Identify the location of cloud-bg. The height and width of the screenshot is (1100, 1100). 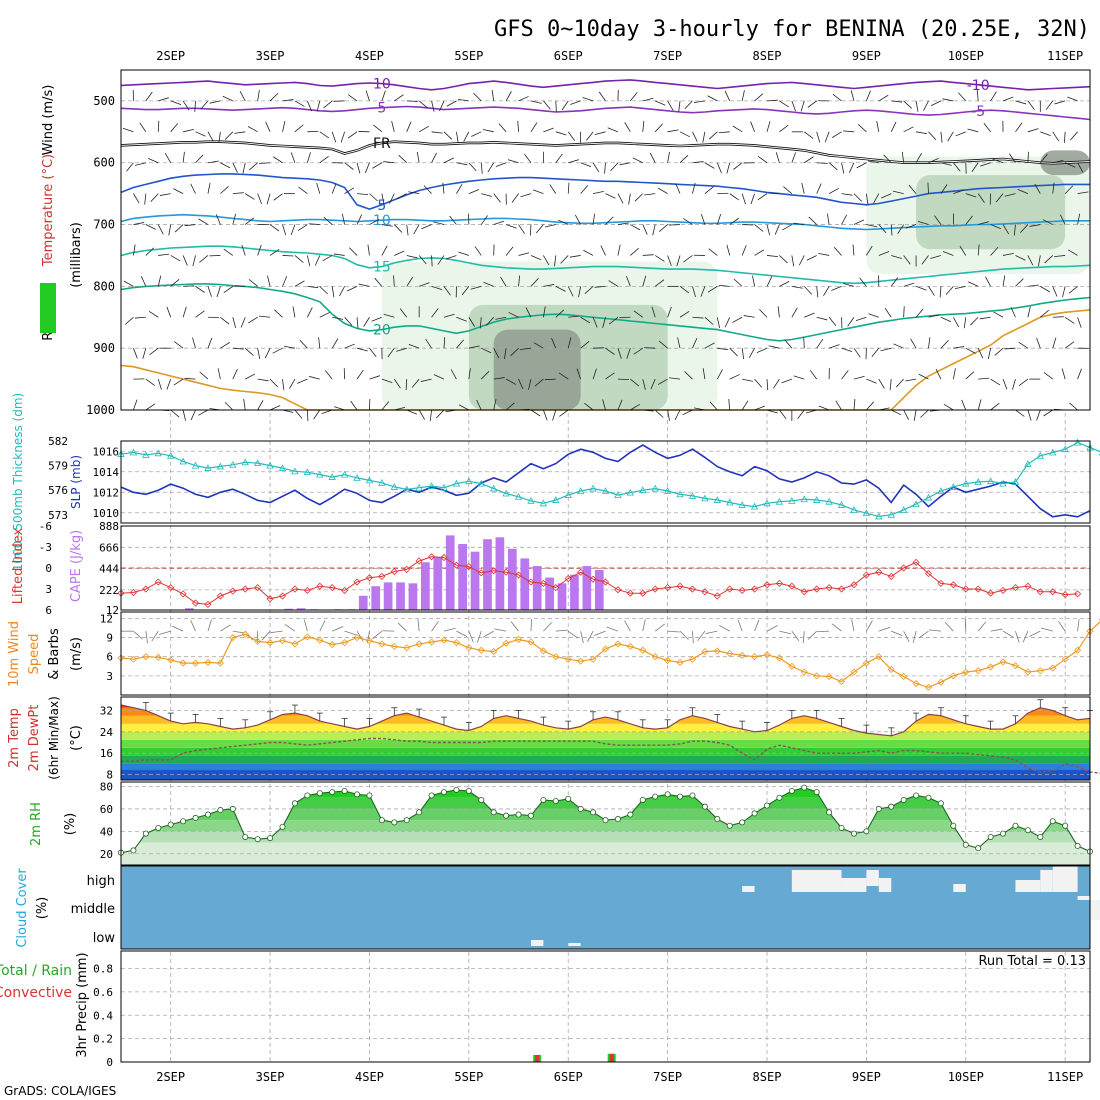
(605, 907).